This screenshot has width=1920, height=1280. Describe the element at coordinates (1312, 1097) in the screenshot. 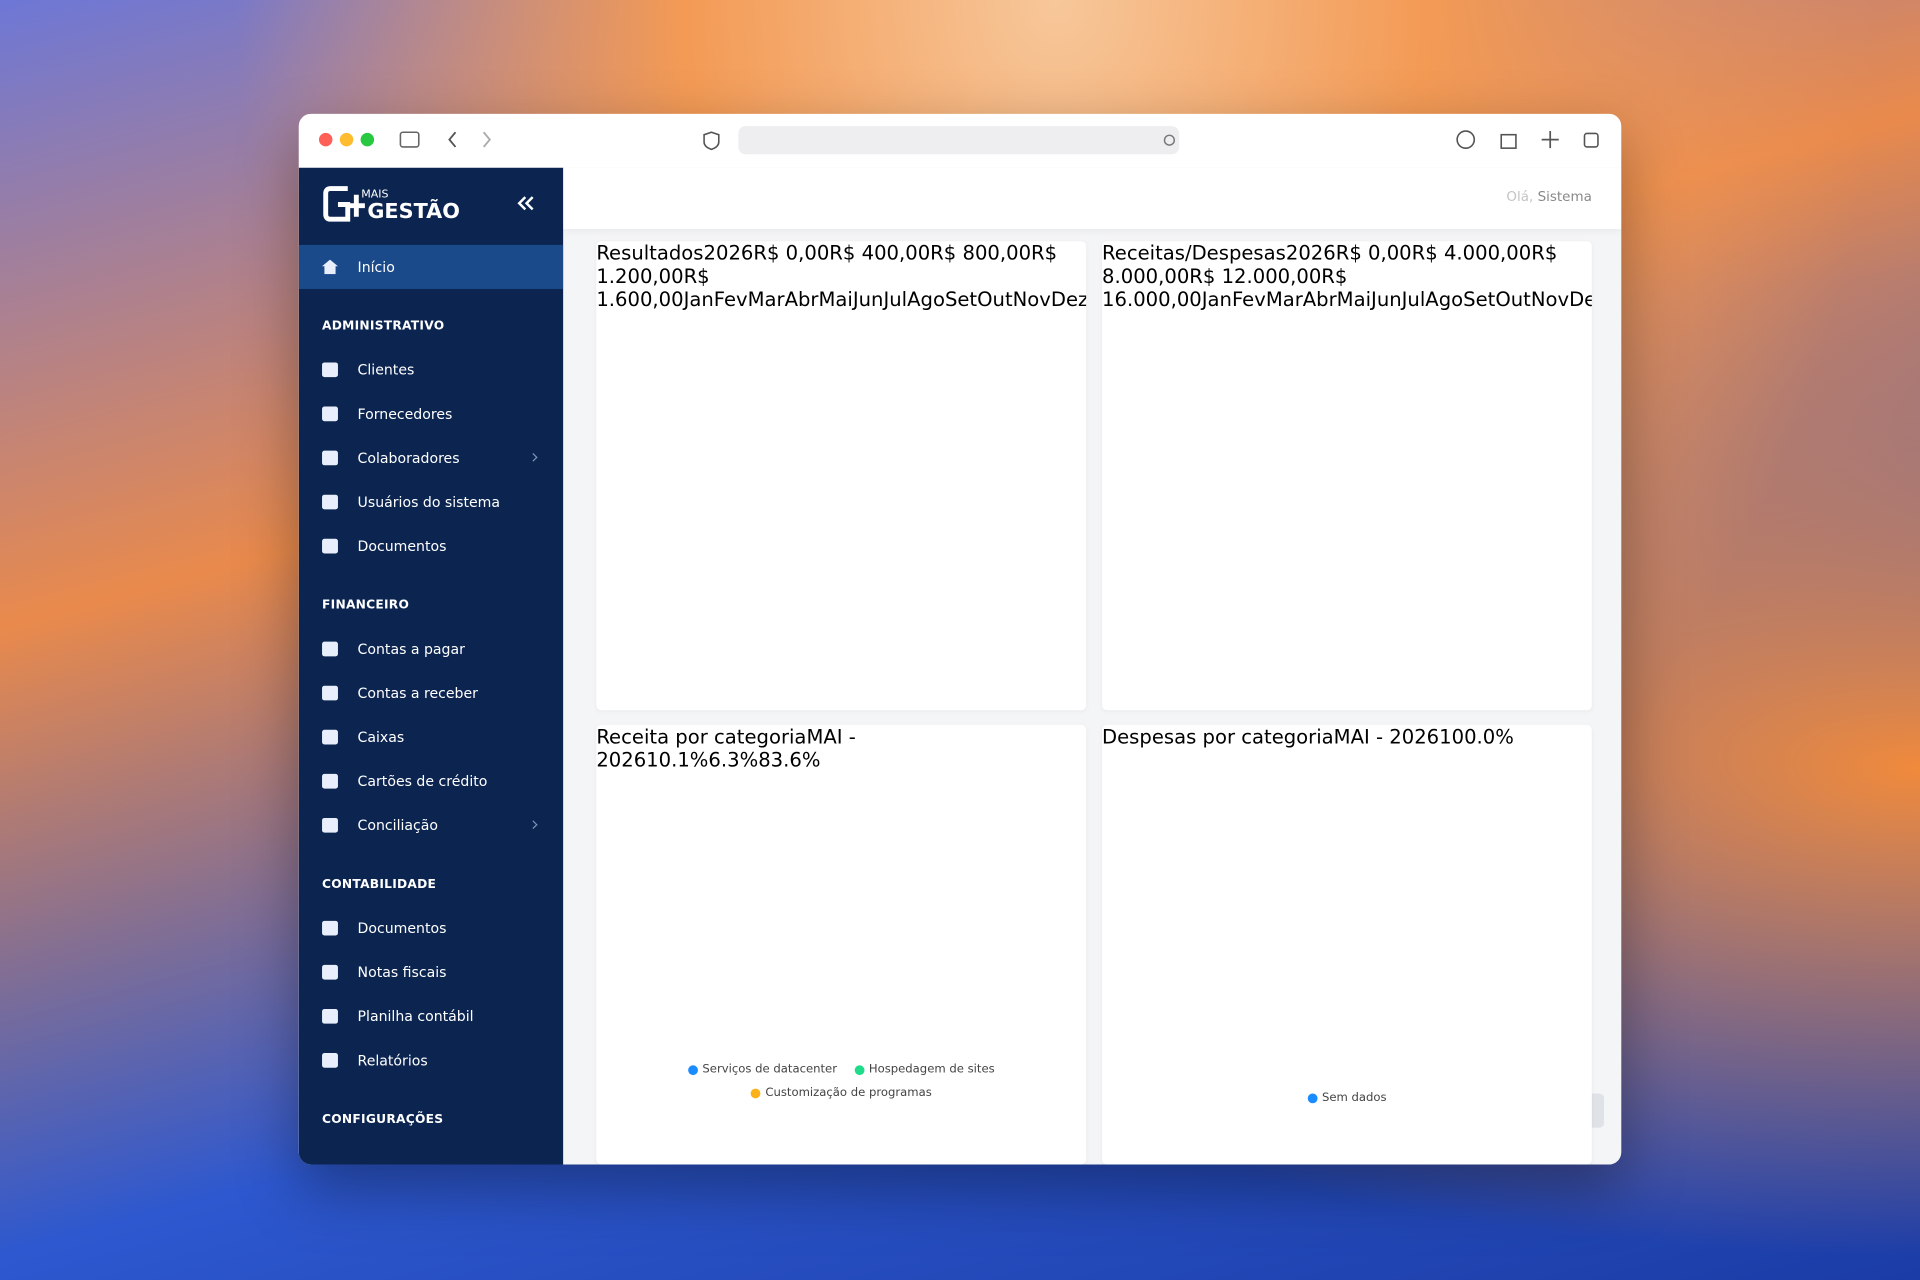

I see `legend-swatch` at that location.